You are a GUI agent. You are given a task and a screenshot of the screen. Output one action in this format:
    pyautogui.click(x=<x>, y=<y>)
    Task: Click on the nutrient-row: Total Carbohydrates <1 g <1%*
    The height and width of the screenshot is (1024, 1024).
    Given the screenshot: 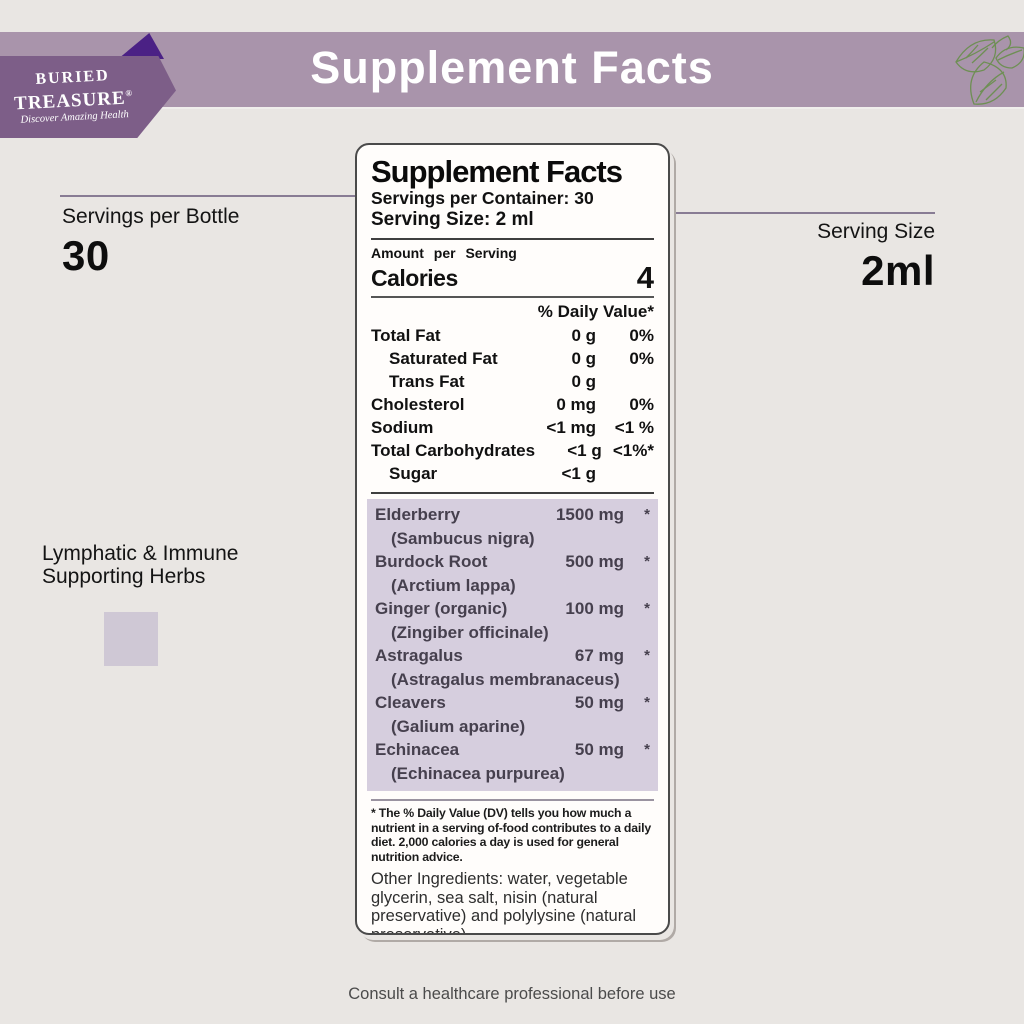 What is the action you would take?
    pyautogui.click(x=512, y=450)
    